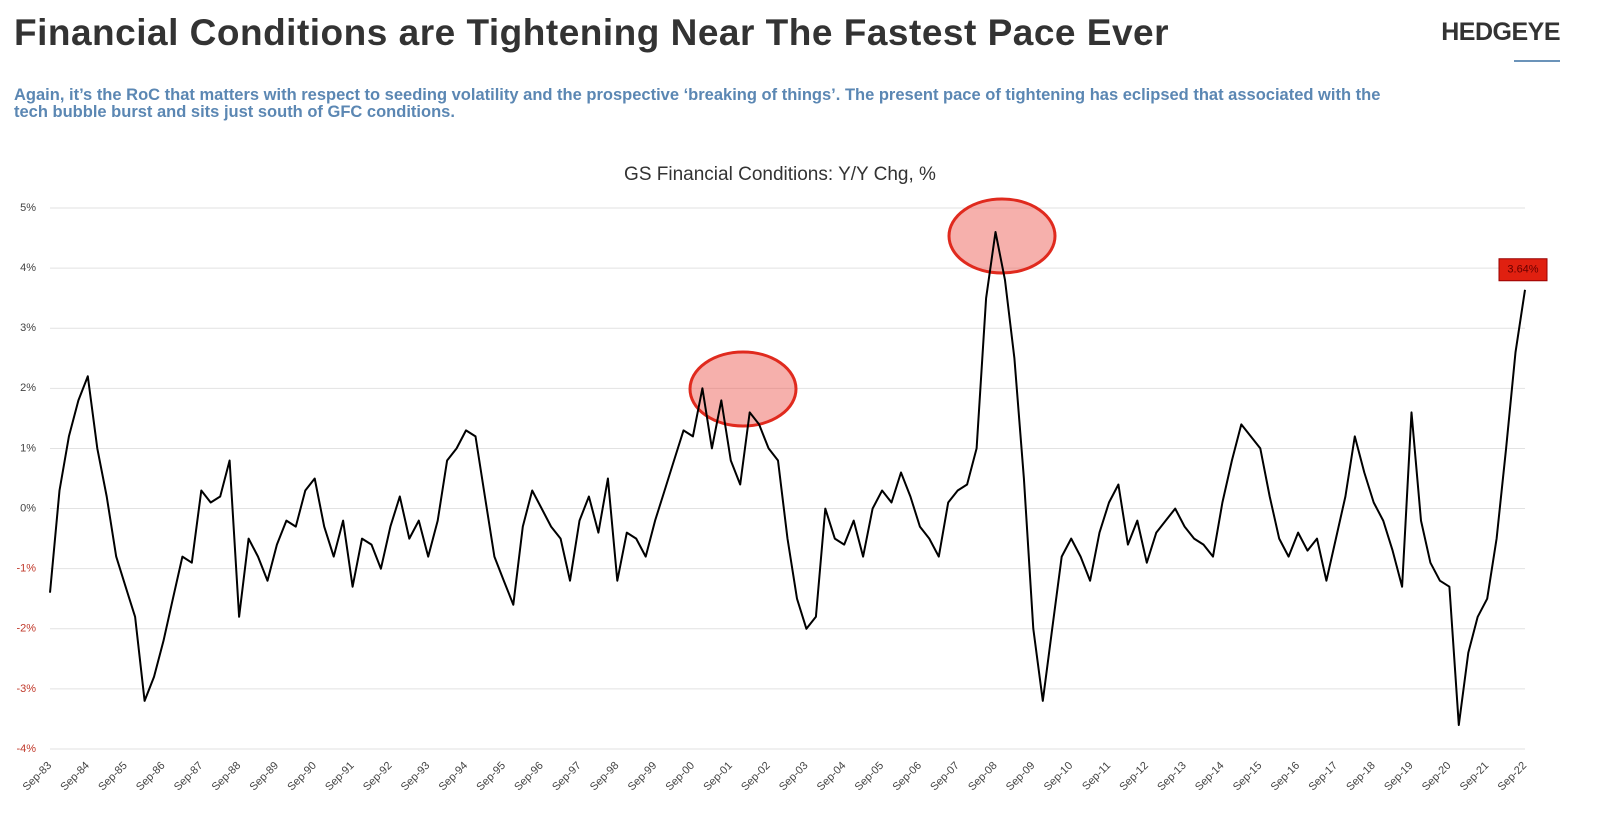  What do you see at coordinates (1361, 777) in the screenshot?
I see `x-tick-label: Sep-18` at bounding box center [1361, 777].